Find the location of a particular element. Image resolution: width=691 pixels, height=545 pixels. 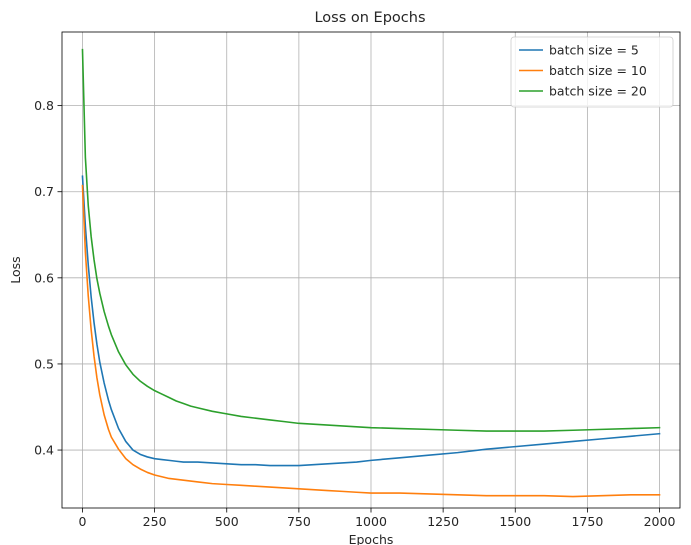

y-tick-label: 0.4 is located at coordinates (44, 450).